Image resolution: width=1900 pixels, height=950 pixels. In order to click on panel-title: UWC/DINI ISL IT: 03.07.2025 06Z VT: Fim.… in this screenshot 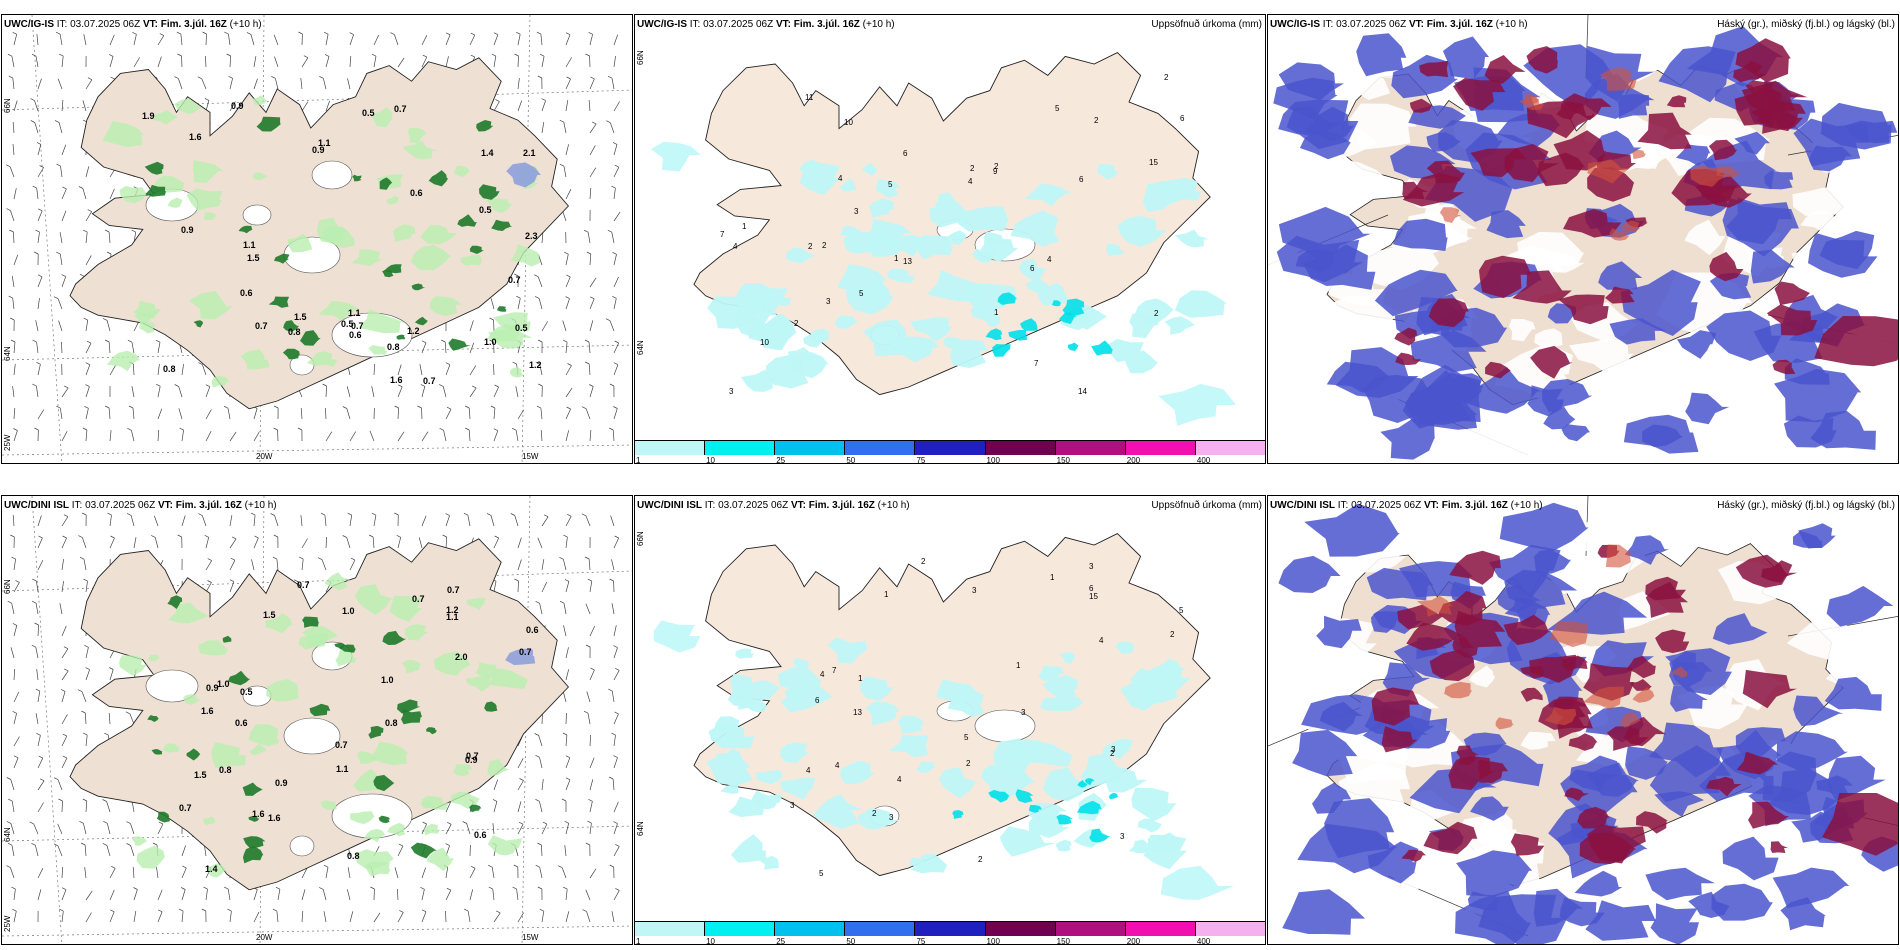, I will do `click(140, 505)`.